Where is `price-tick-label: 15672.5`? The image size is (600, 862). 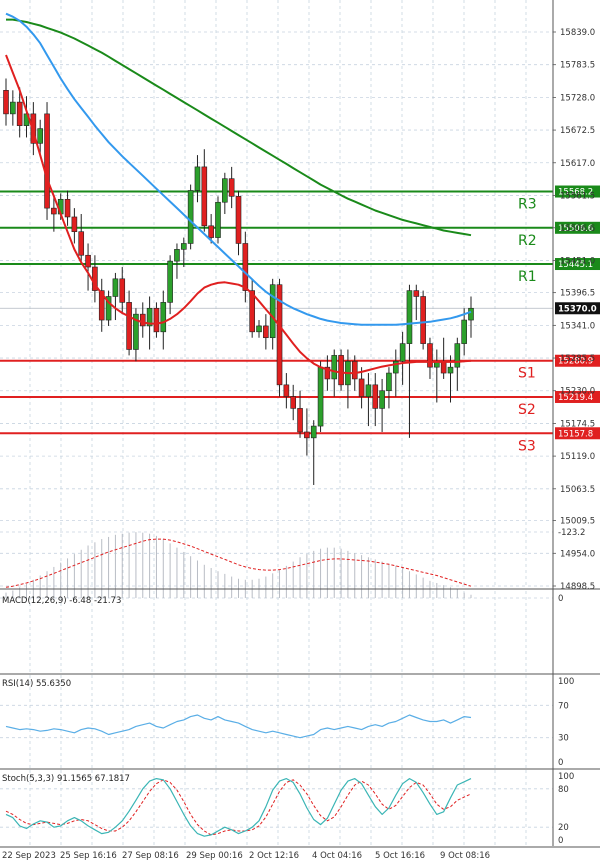
price-tick-label: 15672.5 is located at coordinates (577, 131).